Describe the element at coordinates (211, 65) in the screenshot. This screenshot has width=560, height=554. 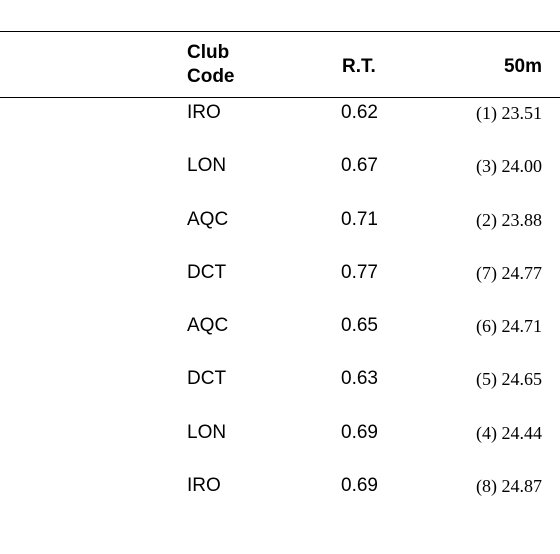
I see `column-header-club-code: Club Code` at that location.